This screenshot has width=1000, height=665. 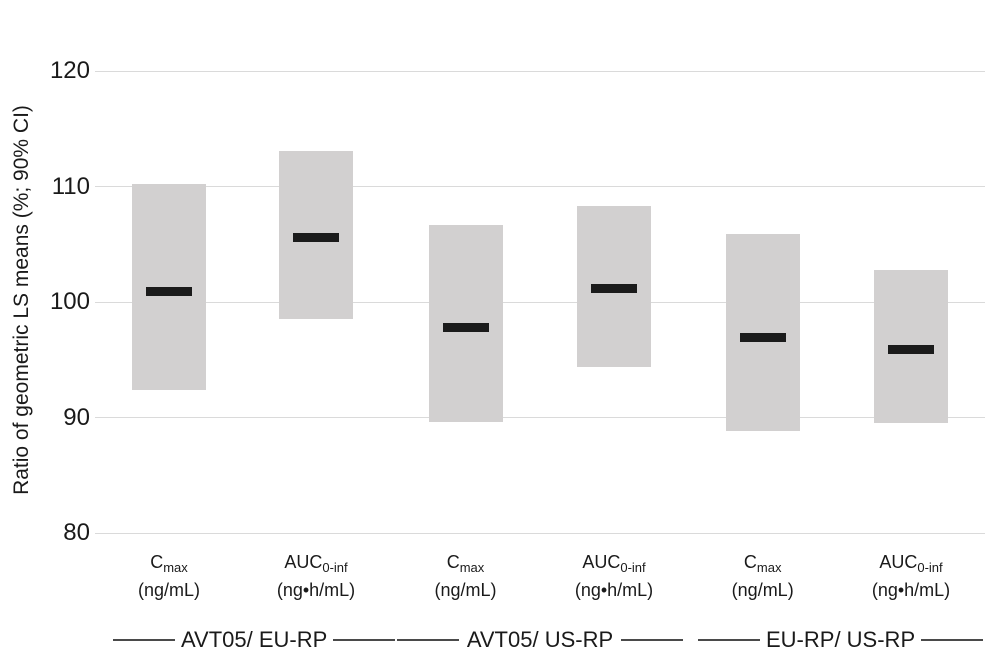 I want to click on comparison-group: AVT05/ US-RP, so click(x=540, y=640).